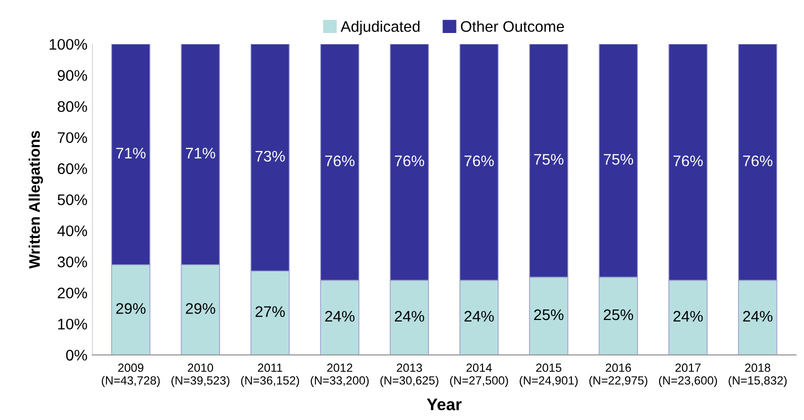 This screenshot has height=420, width=804. I want to click on y-tick-label: 100%, so click(69, 44).